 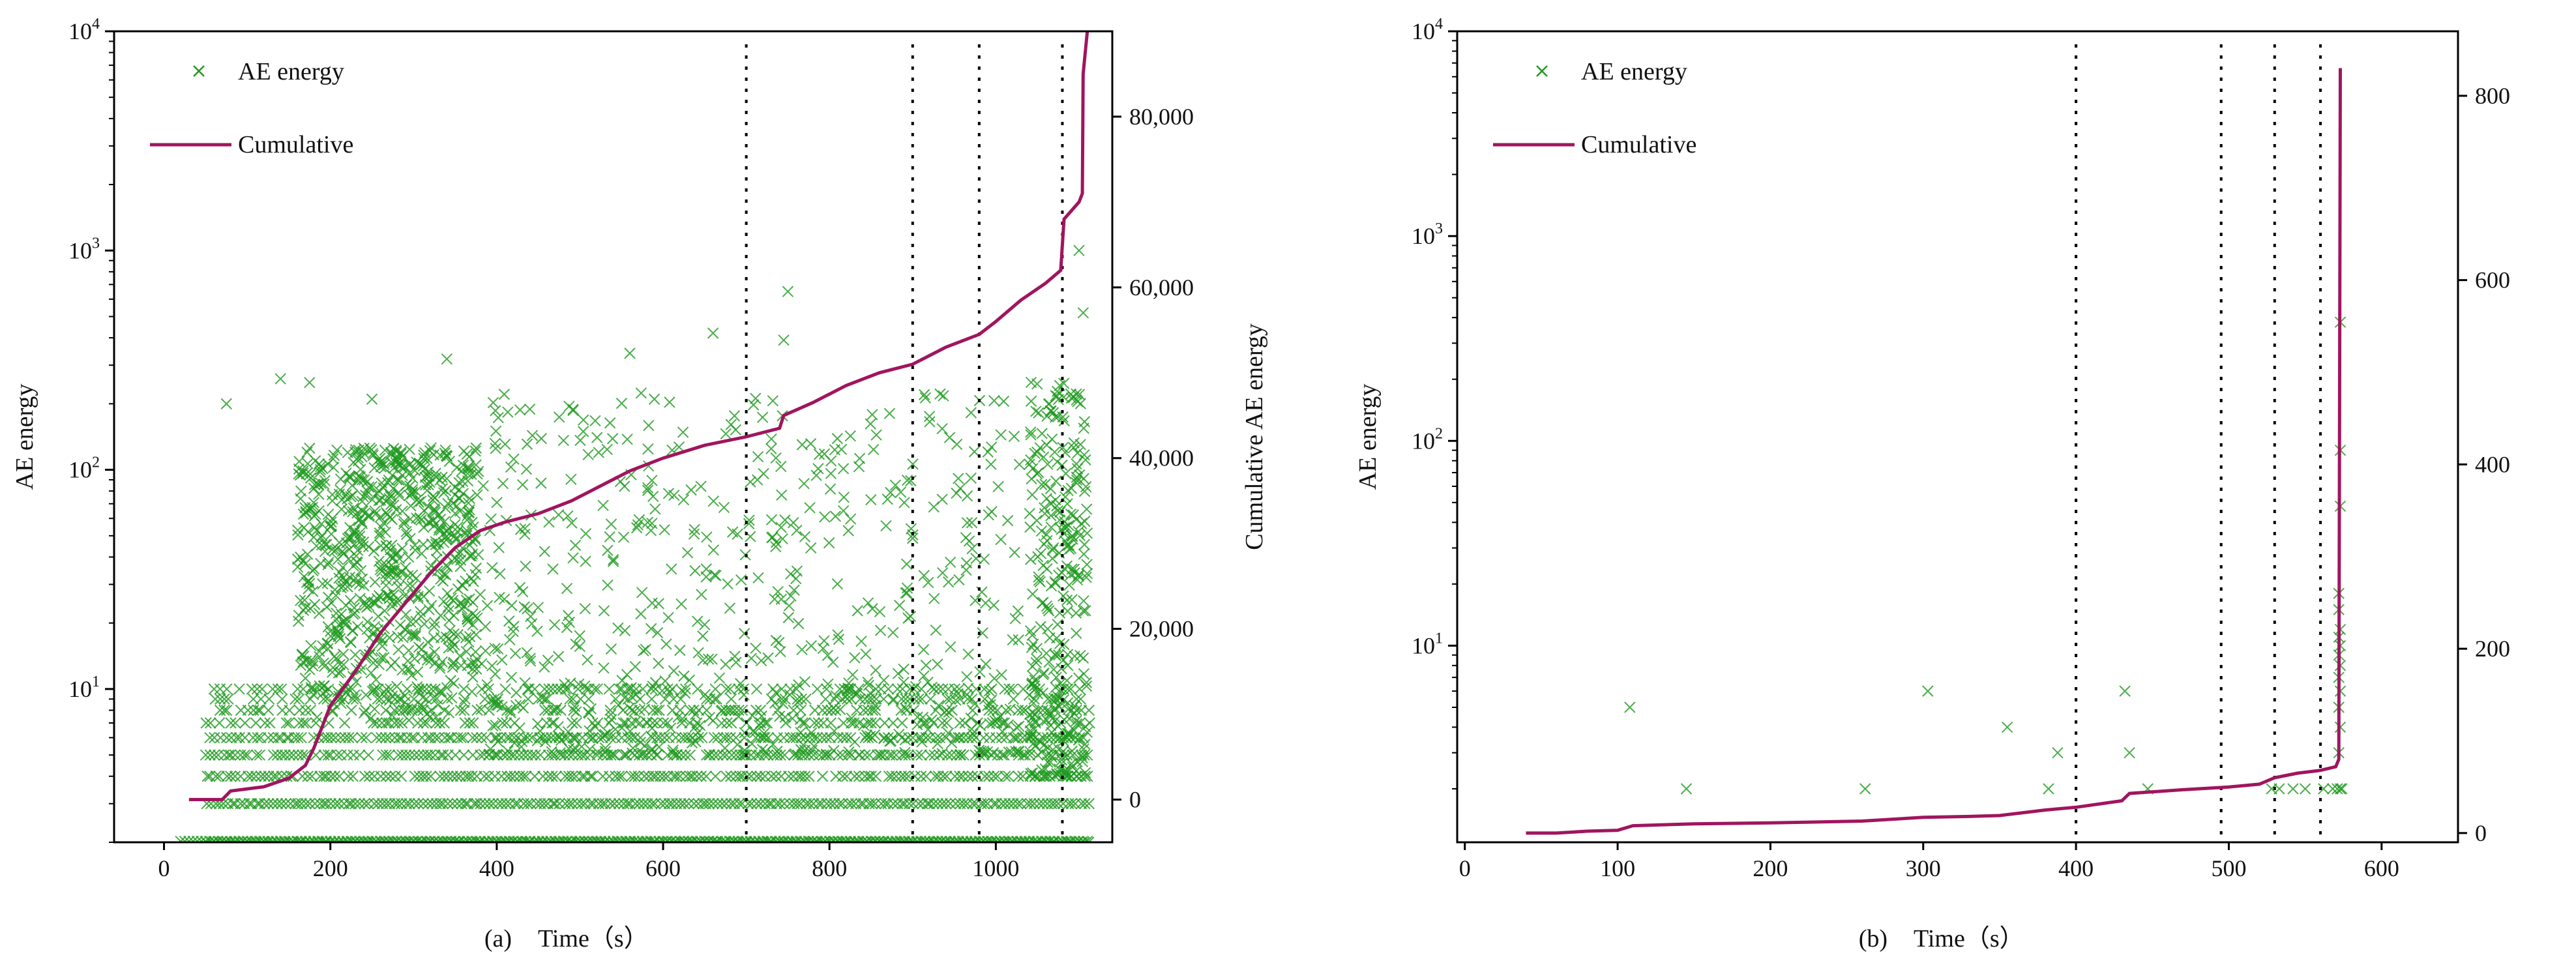 I want to click on x-tick-label: 200, so click(x=1770, y=868).